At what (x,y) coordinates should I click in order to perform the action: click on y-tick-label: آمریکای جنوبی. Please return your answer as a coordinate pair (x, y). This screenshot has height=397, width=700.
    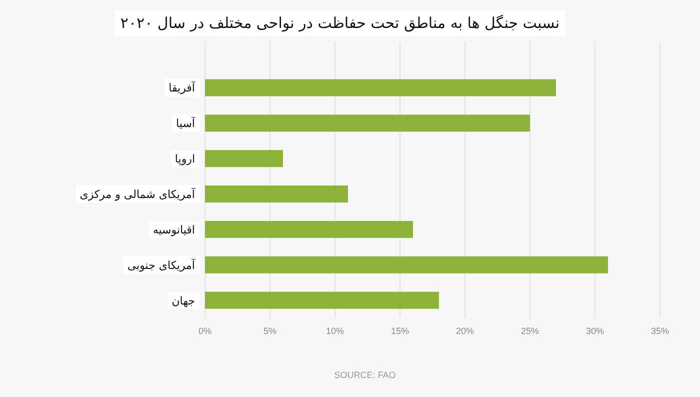
    Looking at the image, I should click on (161, 265).